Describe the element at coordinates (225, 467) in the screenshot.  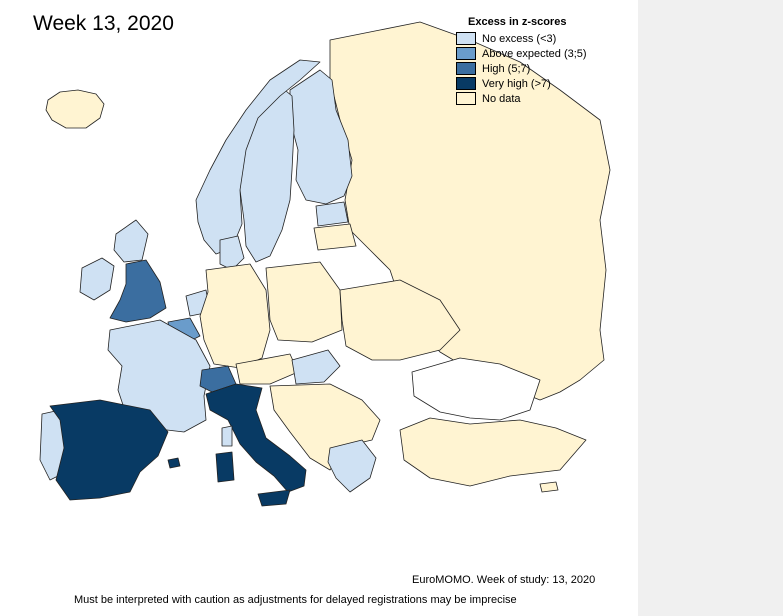
I see `region-sardinia` at that location.